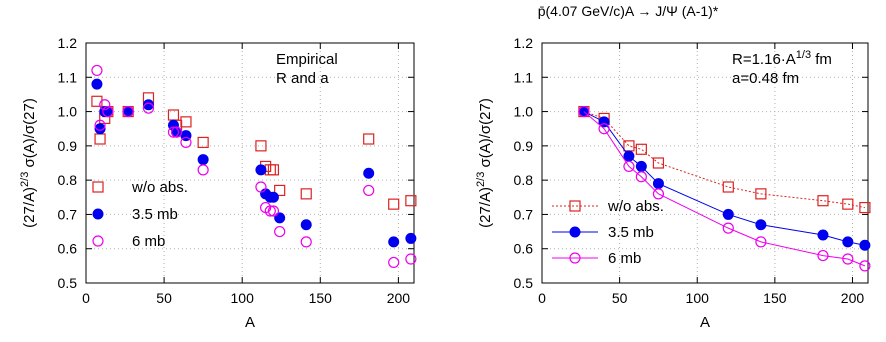 The width and height of the screenshot is (886, 342). Describe the element at coordinates (302, 78) in the screenshot. I see `annotation-text: R and a` at that location.